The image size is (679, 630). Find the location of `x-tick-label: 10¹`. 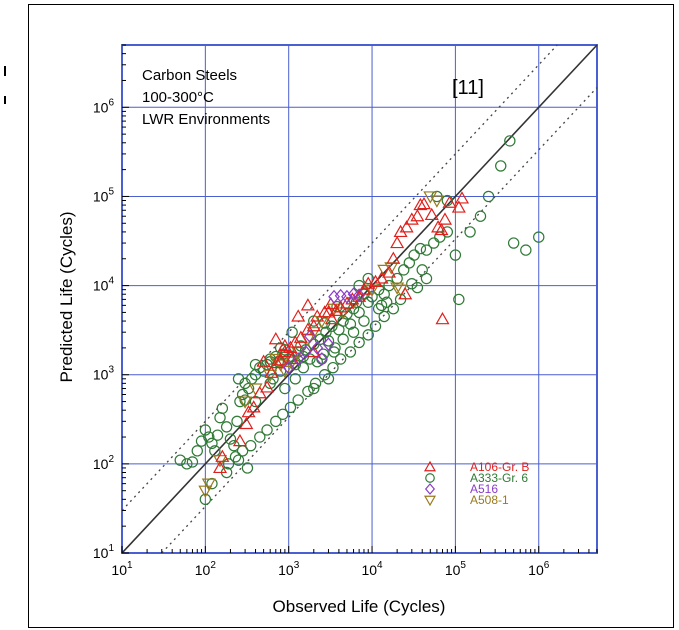

x-tick-label: 10¹ is located at coordinates (122, 569).